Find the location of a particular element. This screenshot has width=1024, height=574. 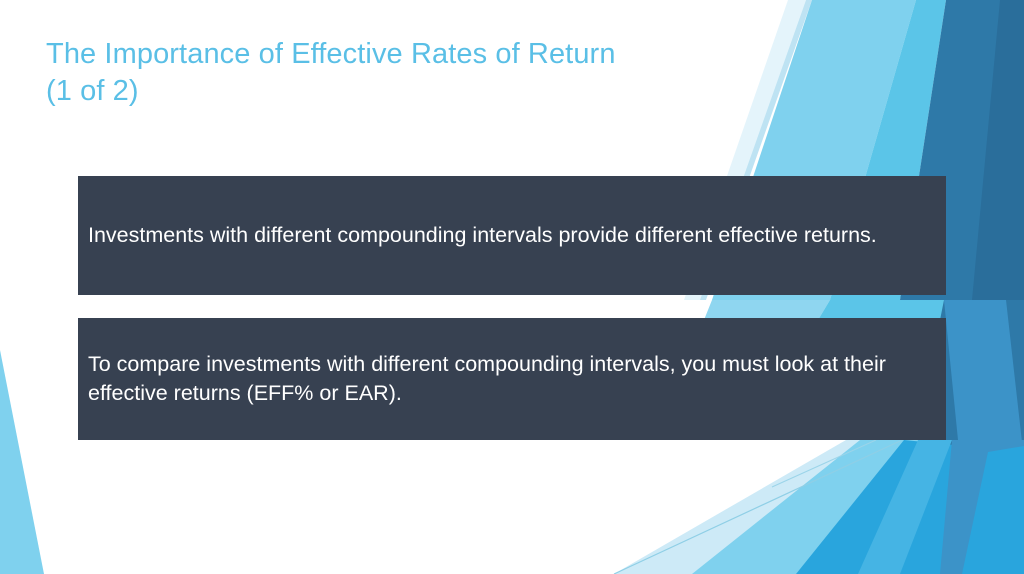

deco-shape-vividblue-column-bottom is located at coordinates (993, 510).